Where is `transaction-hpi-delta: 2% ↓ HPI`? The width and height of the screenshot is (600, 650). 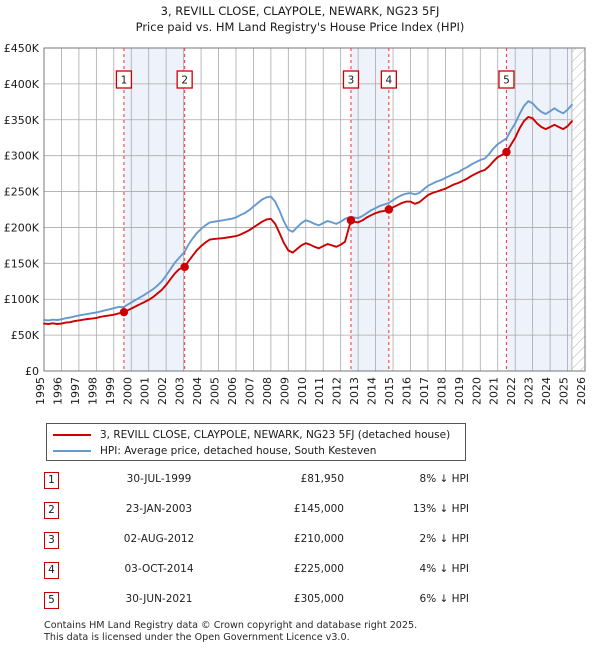 transaction-hpi-delta: 2% ↓ HPI is located at coordinates (444, 539).